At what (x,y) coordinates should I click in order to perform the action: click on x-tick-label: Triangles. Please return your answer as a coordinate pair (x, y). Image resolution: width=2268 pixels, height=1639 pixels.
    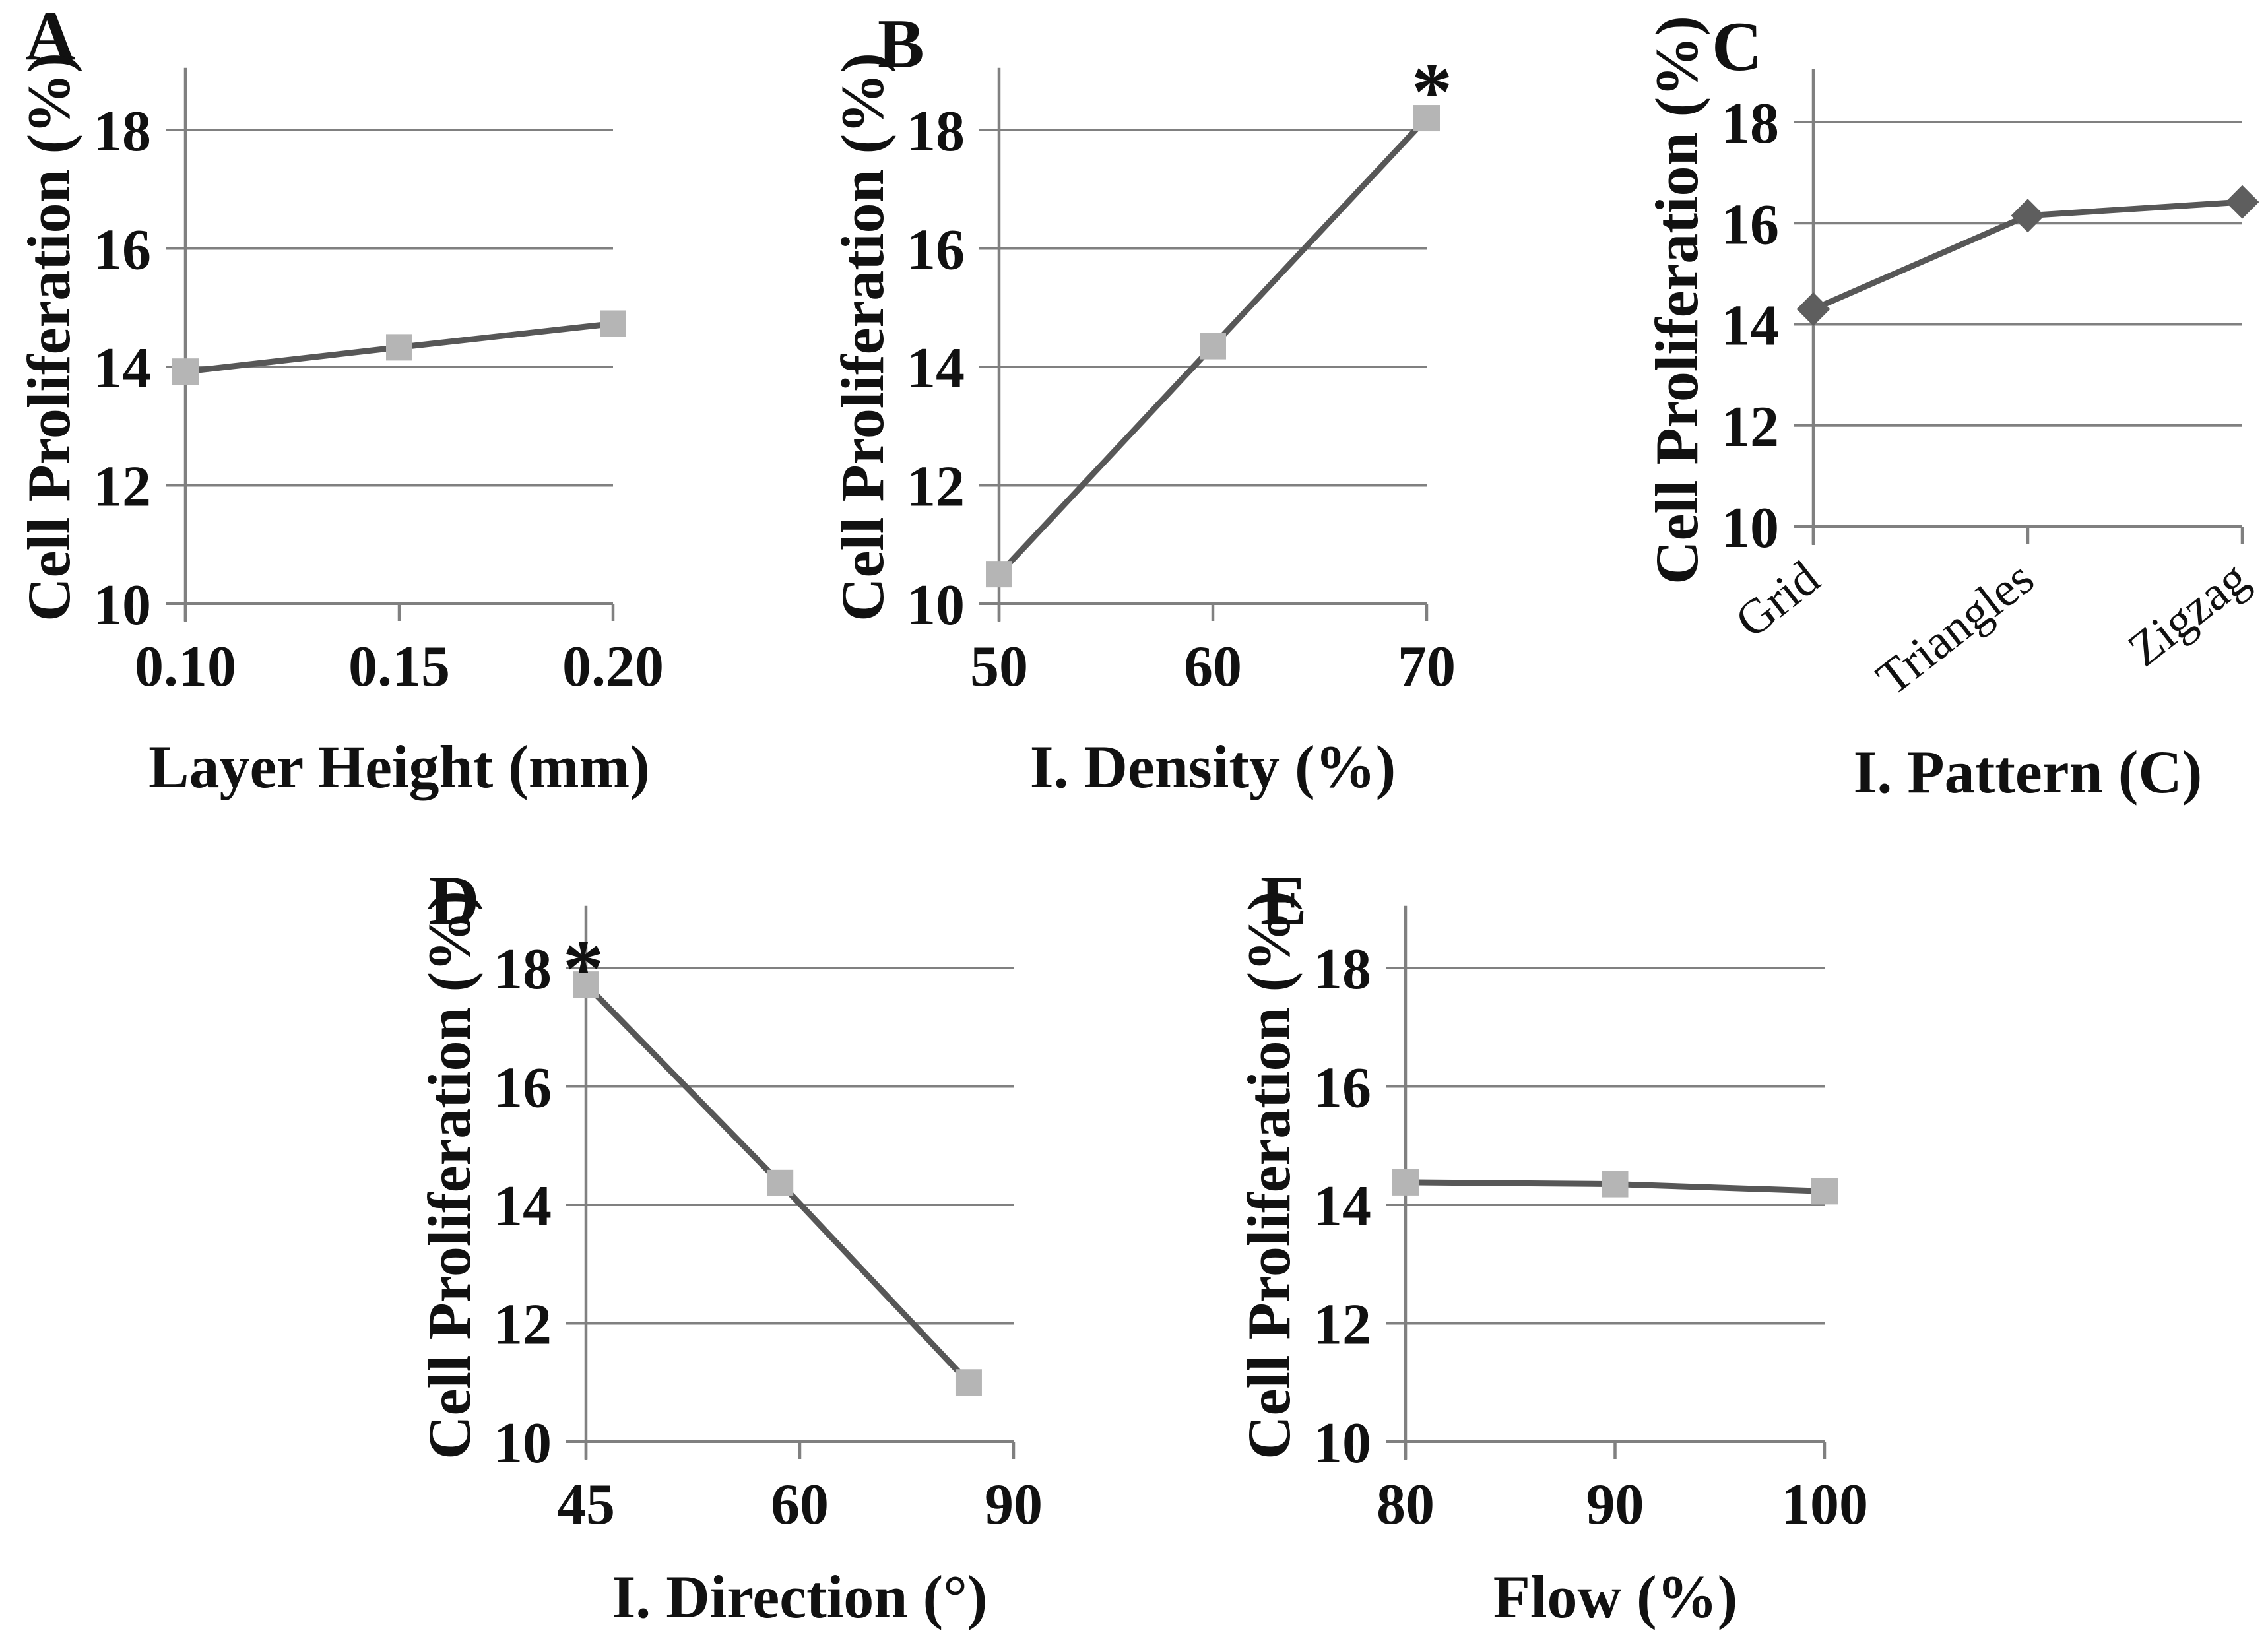
    Looking at the image, I should click on (1956, 629).